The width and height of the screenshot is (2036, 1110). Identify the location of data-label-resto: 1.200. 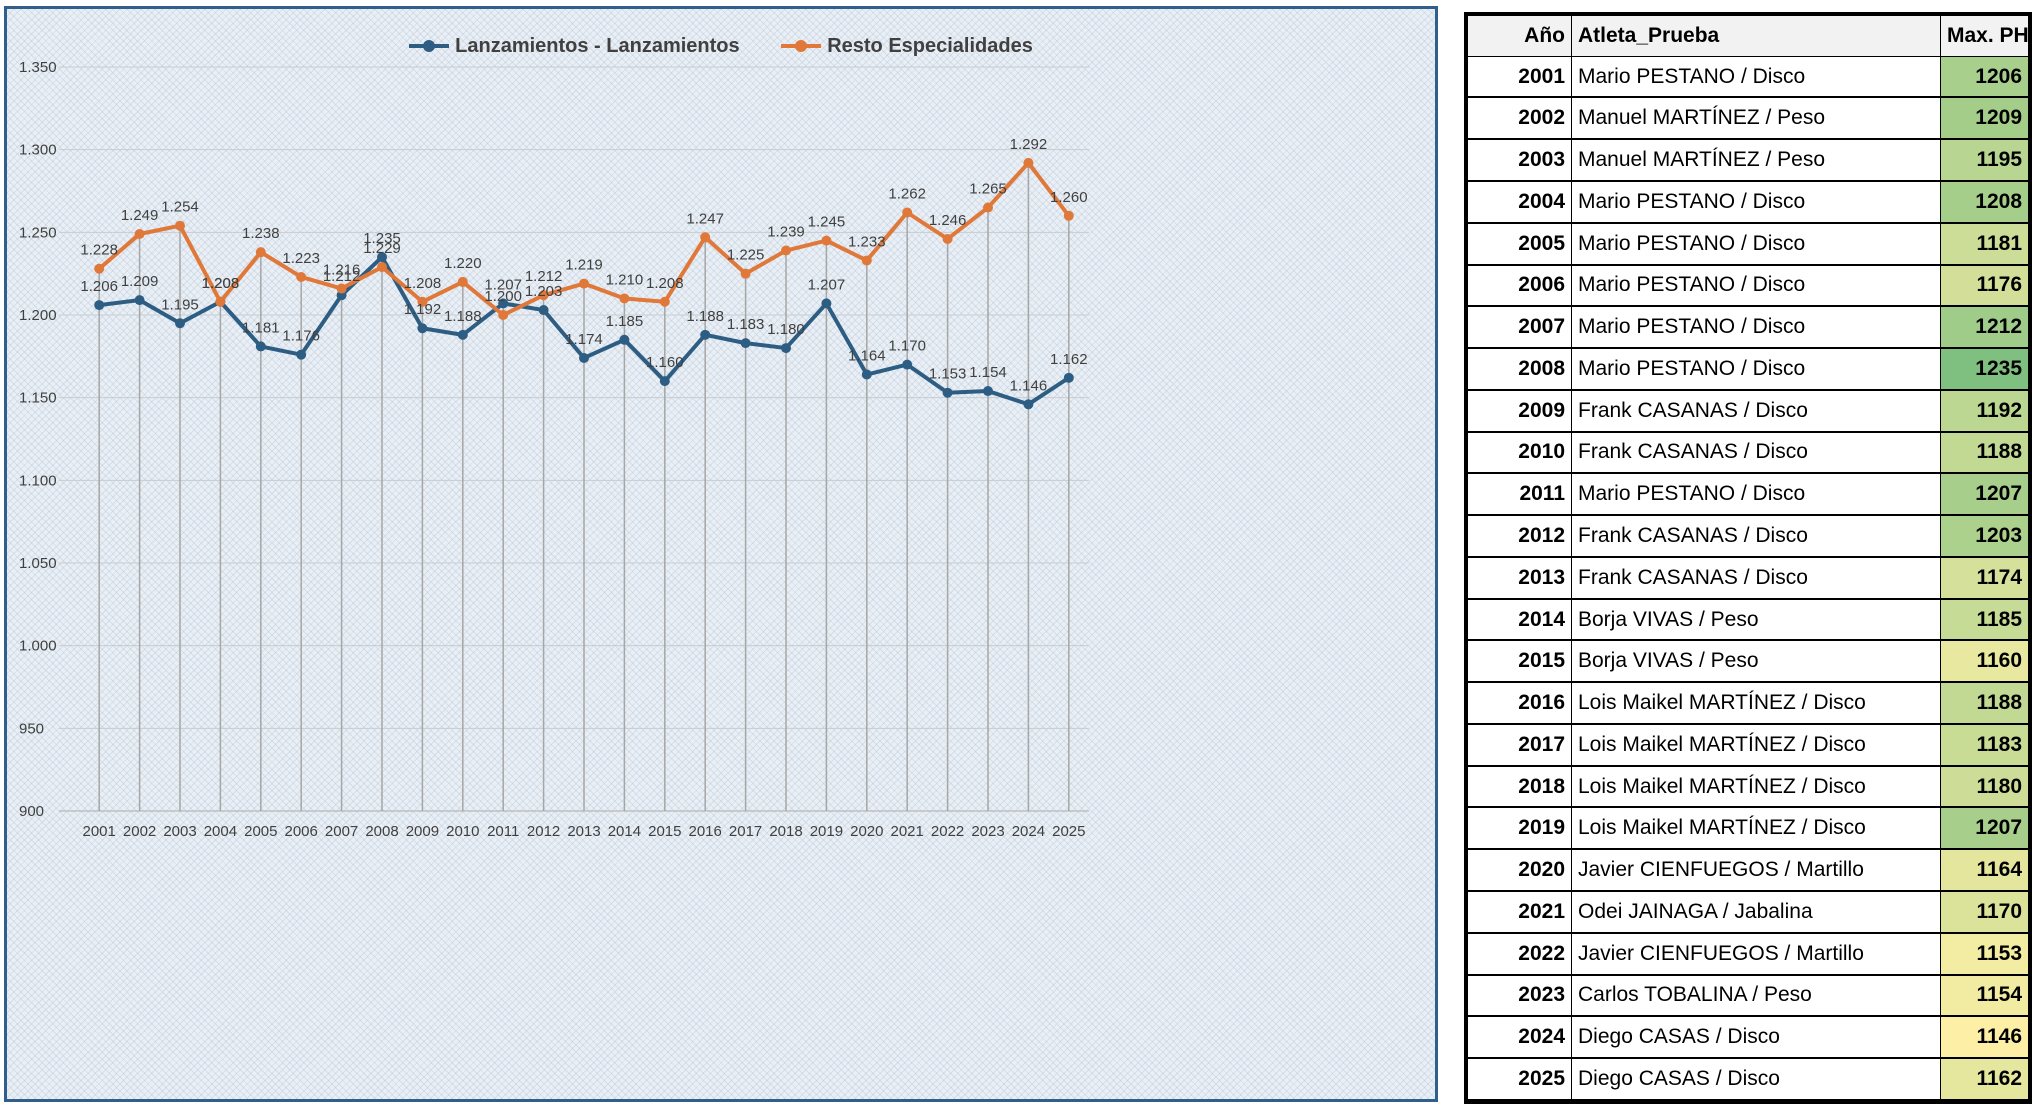
(503, 296).